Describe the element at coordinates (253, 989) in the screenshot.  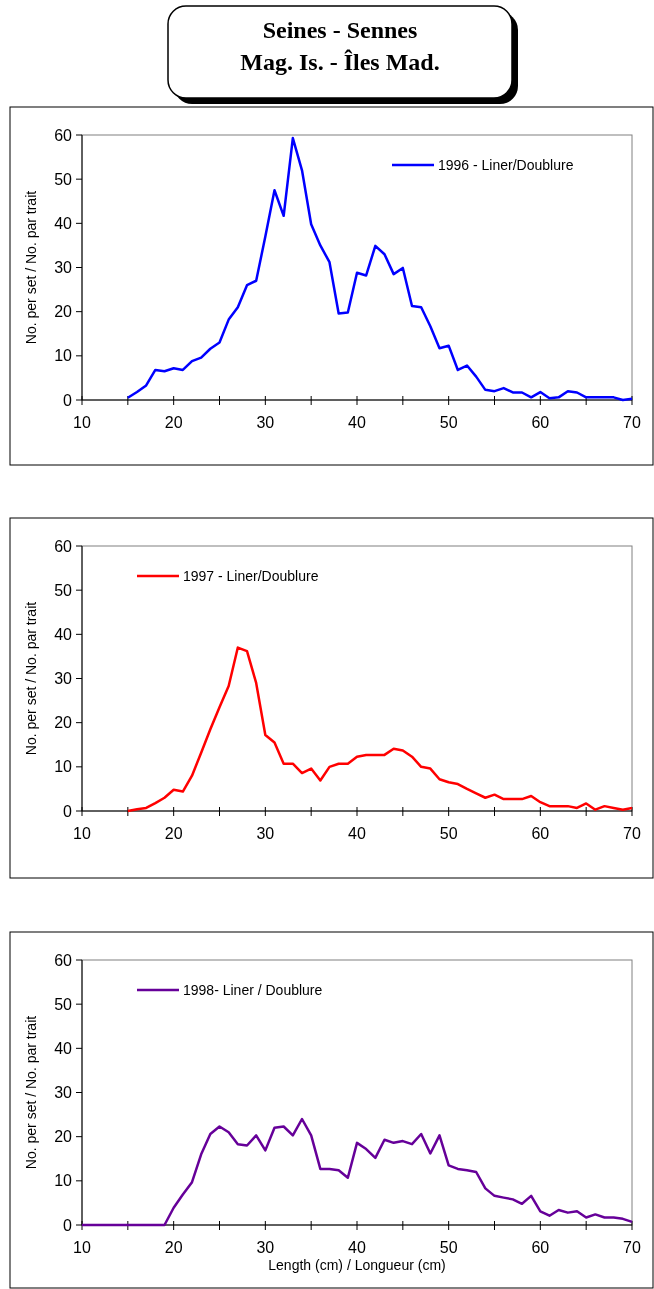
I see `legend-label: 1998- Liner / Doublure` at that location.